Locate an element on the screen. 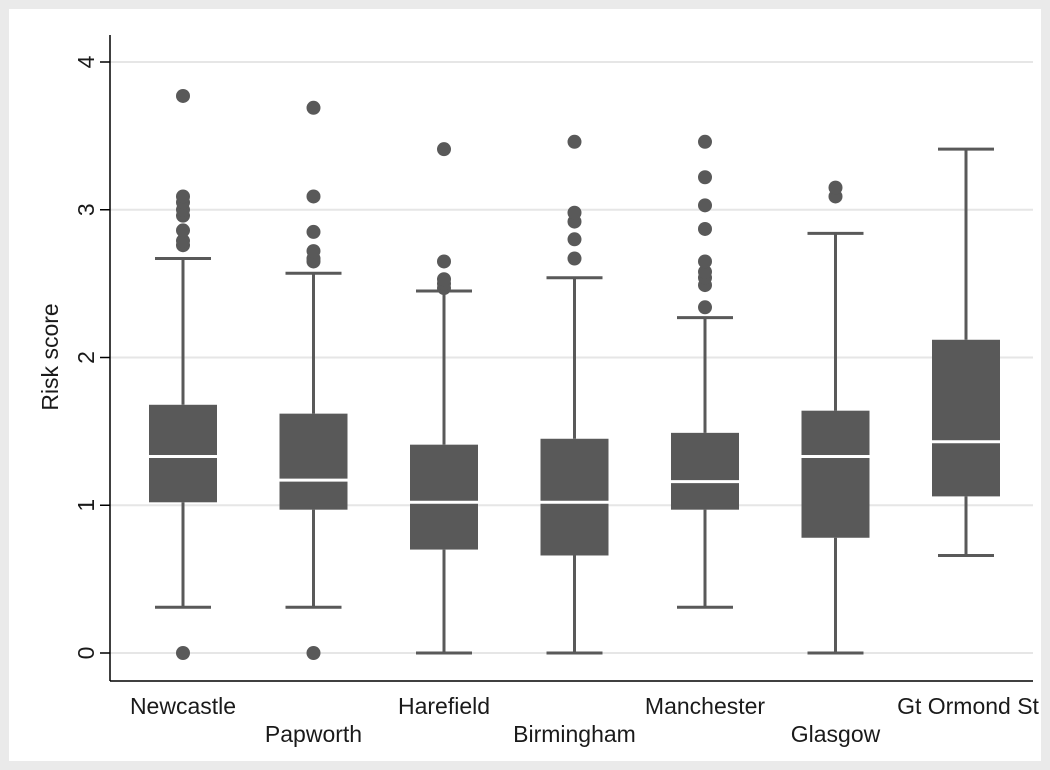 The height and width of the screenshot is (770, 1050). category-label: Birmingham is located at coordinates (574, 734).